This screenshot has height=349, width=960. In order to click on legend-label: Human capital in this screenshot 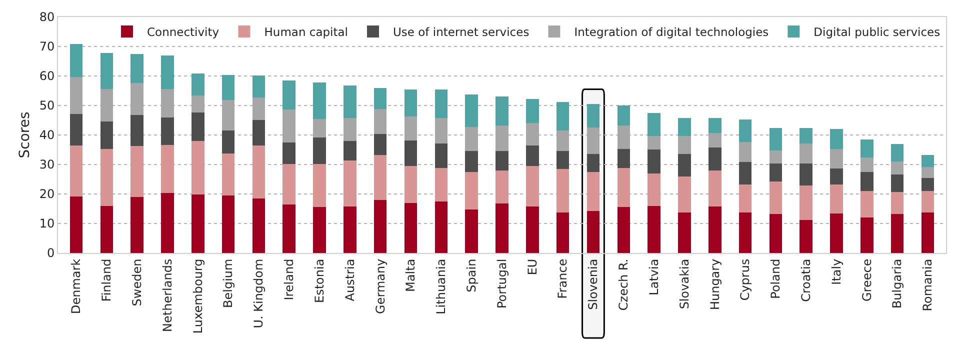, I will do `click(306, 31)`.